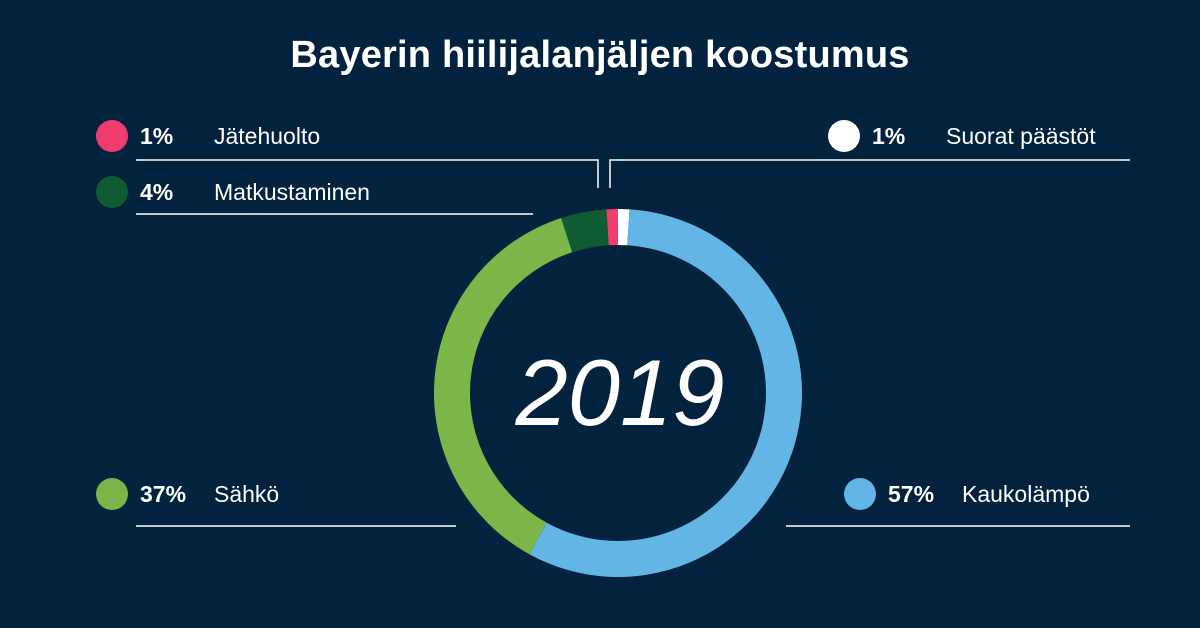  Describe the element at coordinates (112, 136) in the screenshot. I see `legend-dot-jatehuolto` at that location.